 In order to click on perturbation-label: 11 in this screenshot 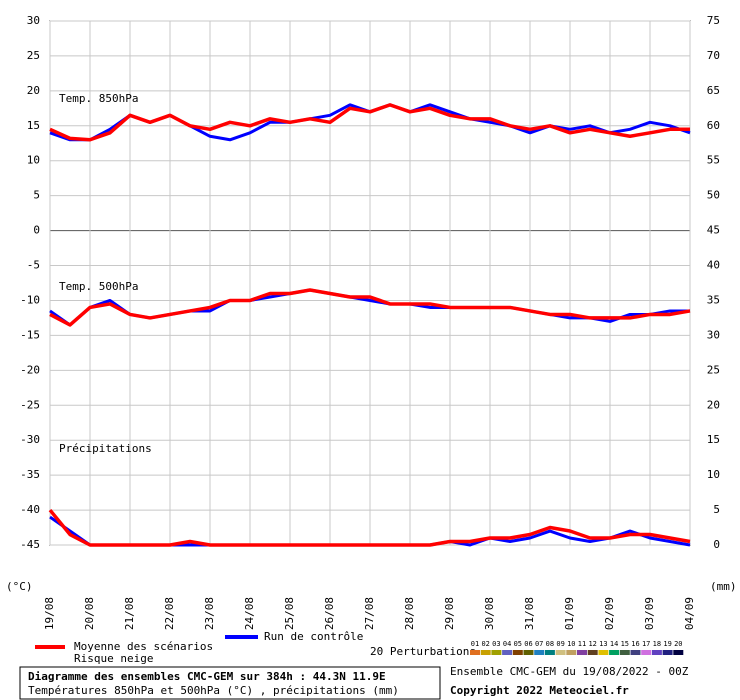, I will do `click(582, 644)`.